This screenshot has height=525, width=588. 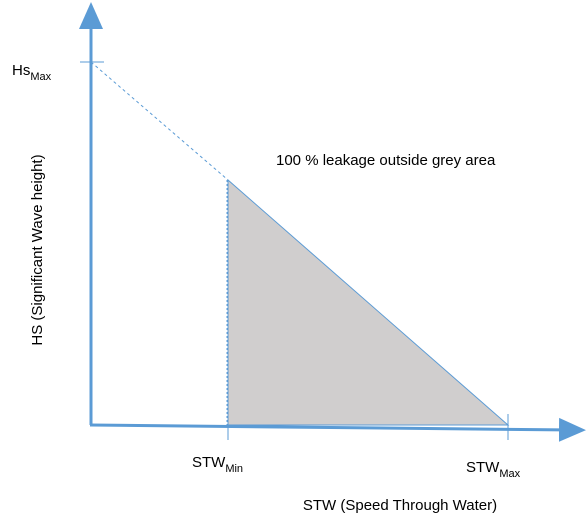 I want to click on hs-max-label: HsMax, so click(x=32, y=72).